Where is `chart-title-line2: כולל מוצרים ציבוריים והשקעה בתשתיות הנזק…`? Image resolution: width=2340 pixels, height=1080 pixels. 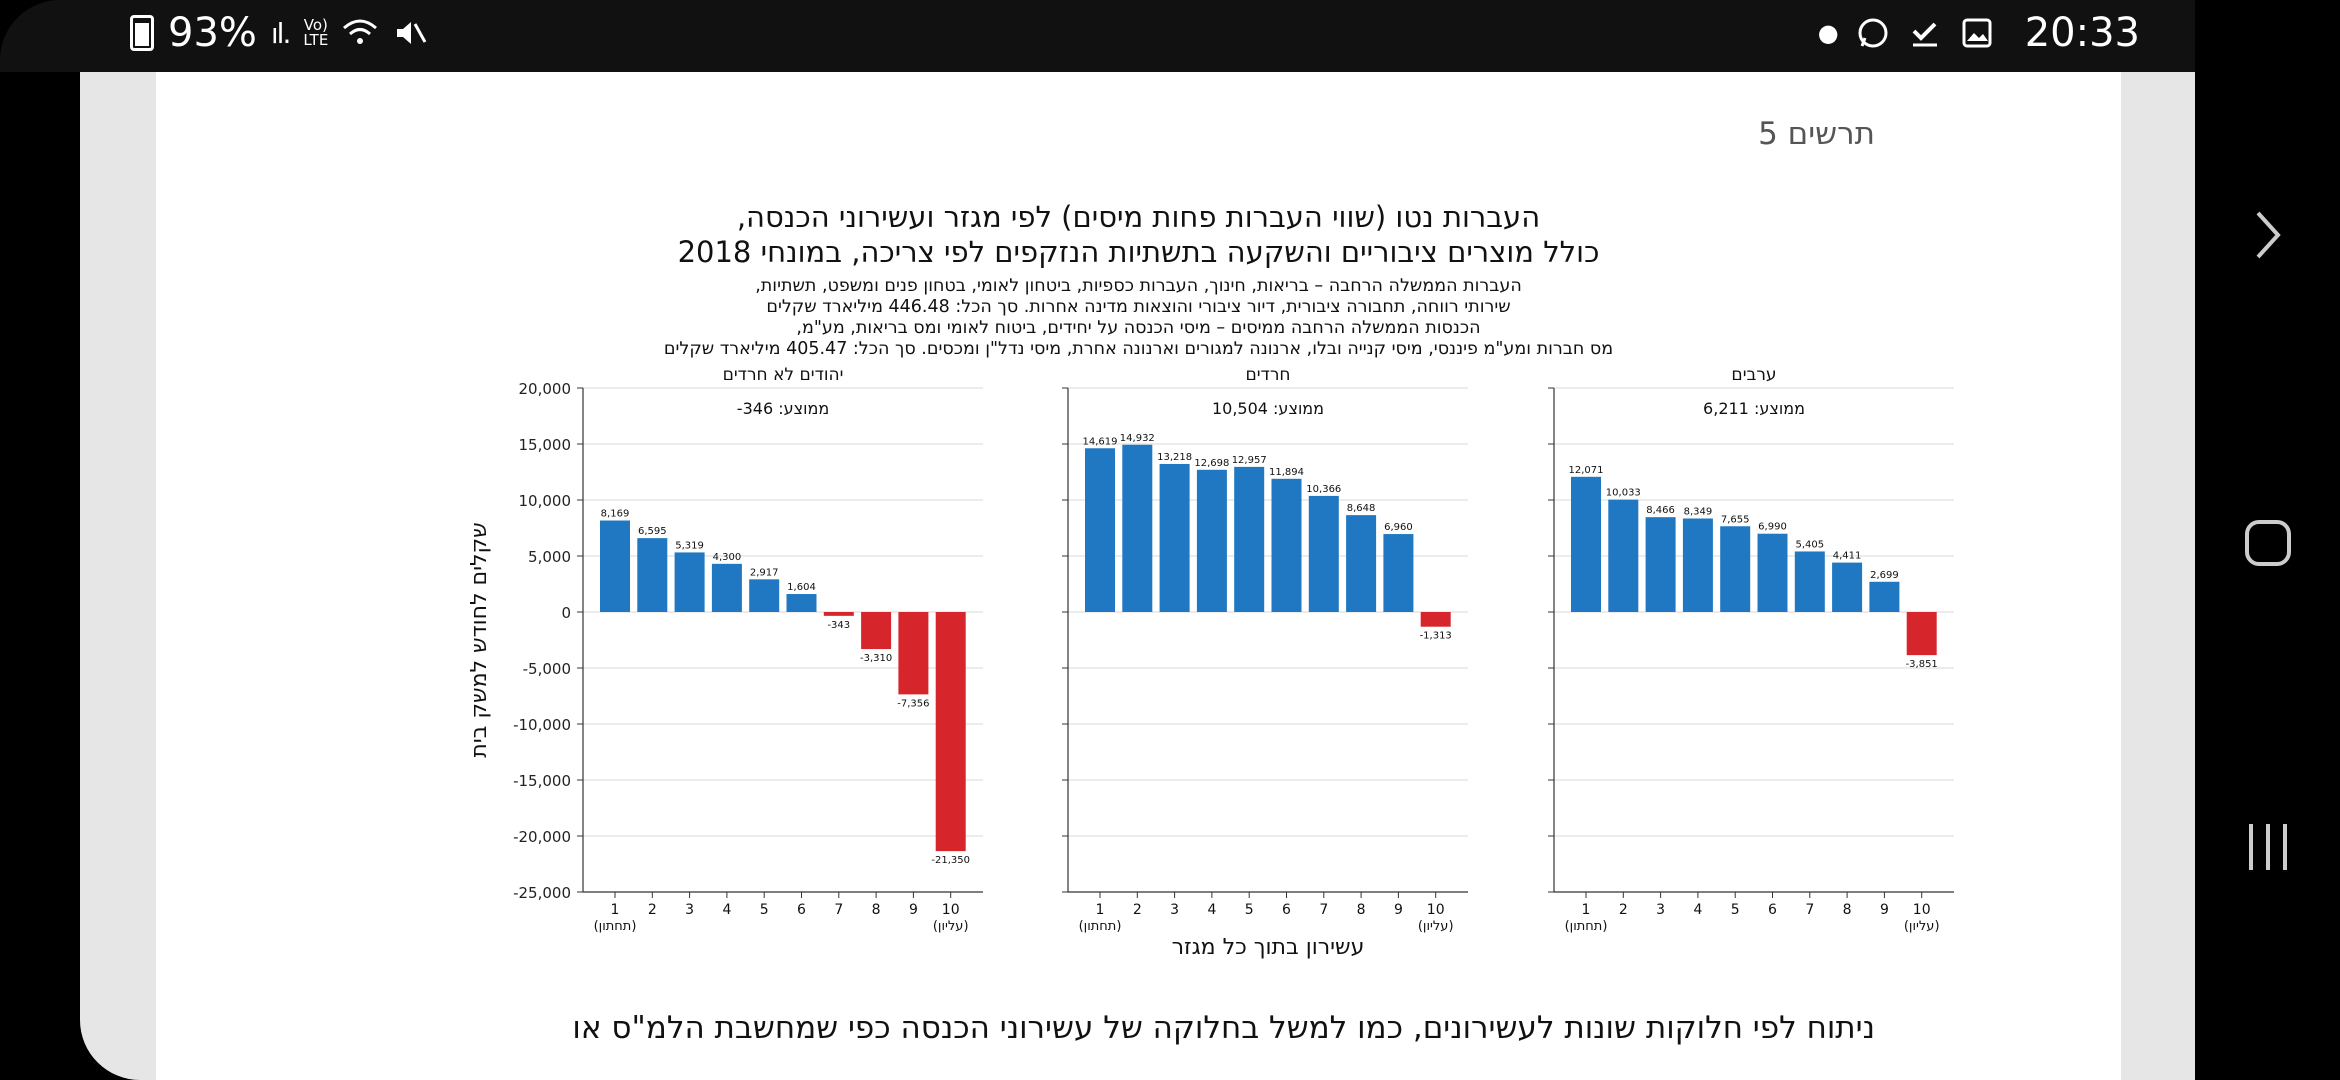
chart-title-line2: כולל מוצרים ציבוריים והשקעה בתשתיות הנזק… is located at coordinates (1138, 252).